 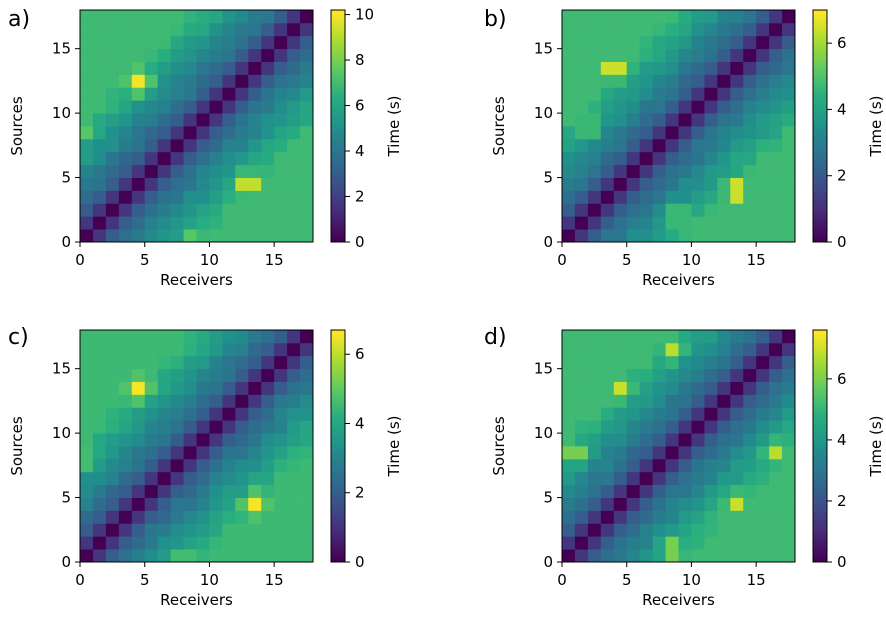 What do you see at coordinates (548, 242) in the screenshot?
I see `y-tick-label: 0` at bounding box center [548, 242].